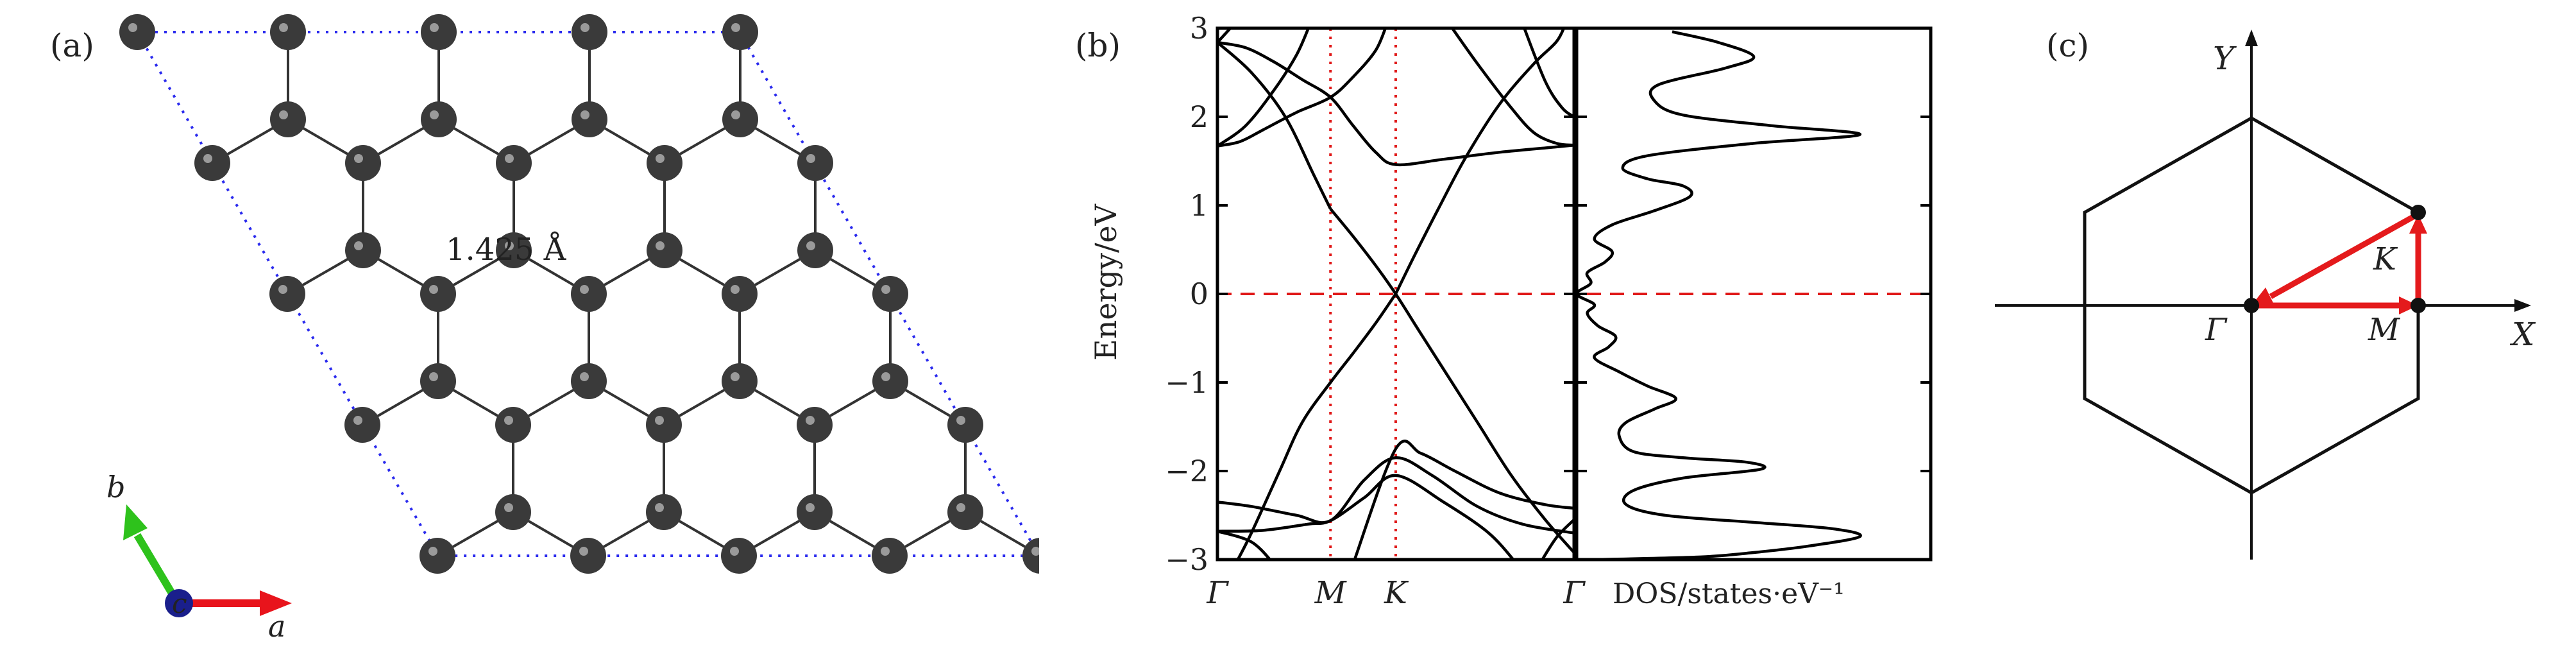 The width and height of the screenshot is (2576, 652). What do you see at coordinates (1199, 28) in the screenshot?
I see `energy-tick-label: 3` at bounding box center [1199, 28].